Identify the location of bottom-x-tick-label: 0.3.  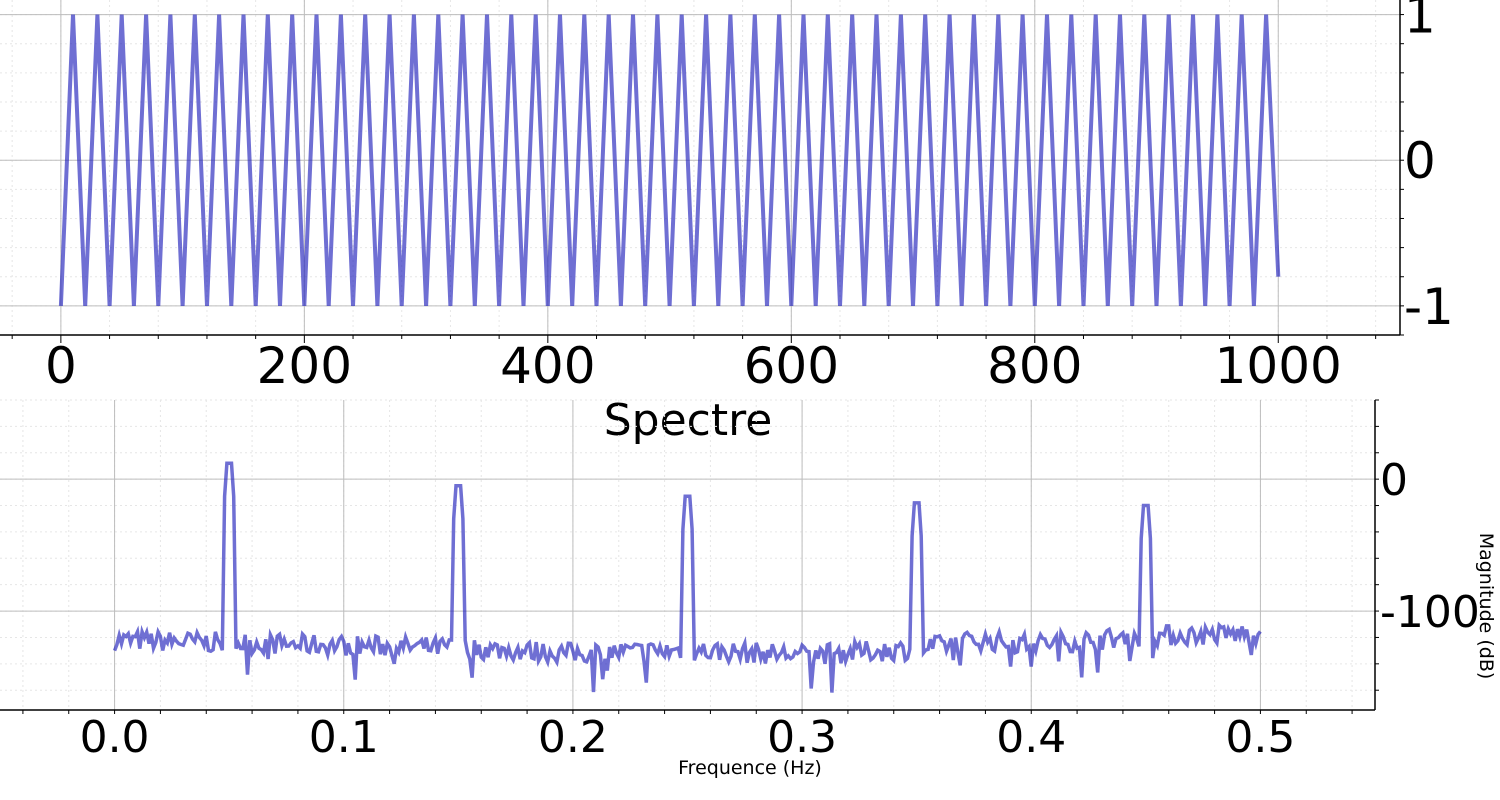
(802, 737).